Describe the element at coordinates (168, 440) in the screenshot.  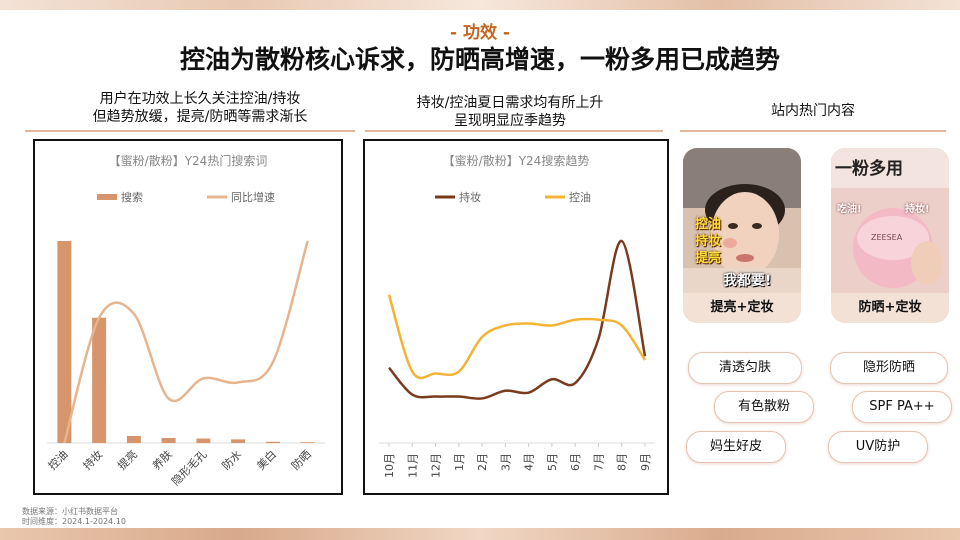
I see `bar-养肤` at that location.